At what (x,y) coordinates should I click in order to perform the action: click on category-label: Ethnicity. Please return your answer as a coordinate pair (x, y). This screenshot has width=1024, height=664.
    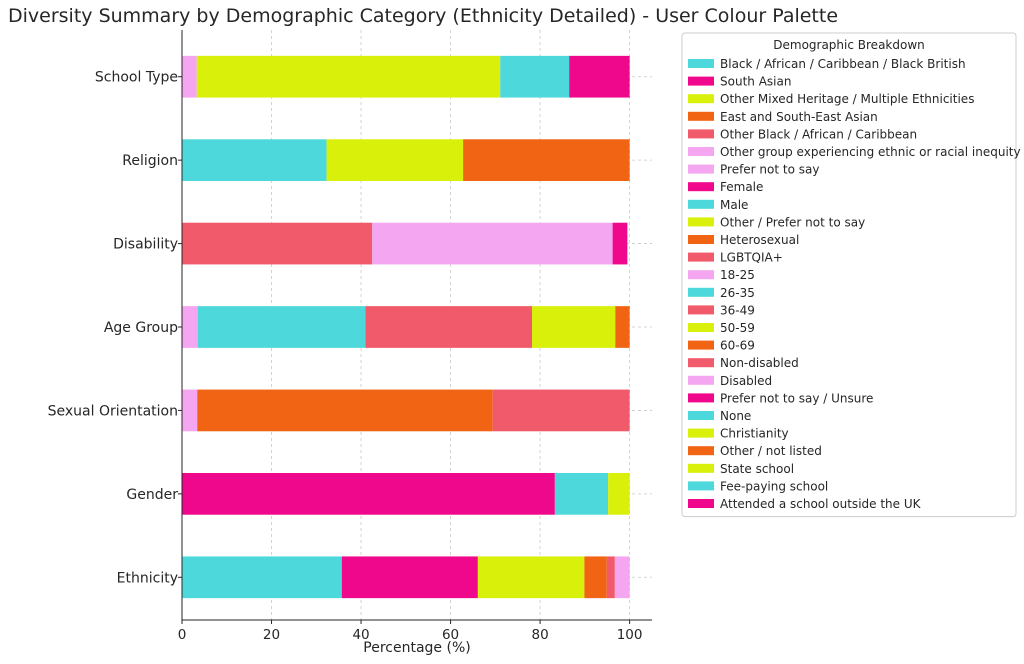
    Looking at the image, I should click on (147, 578).